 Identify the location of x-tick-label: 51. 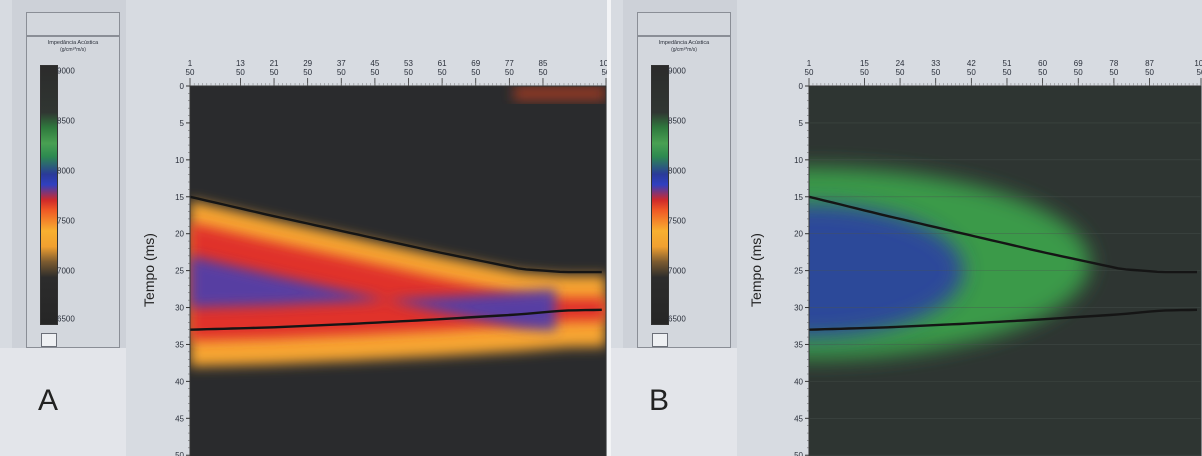
(1007, 63).